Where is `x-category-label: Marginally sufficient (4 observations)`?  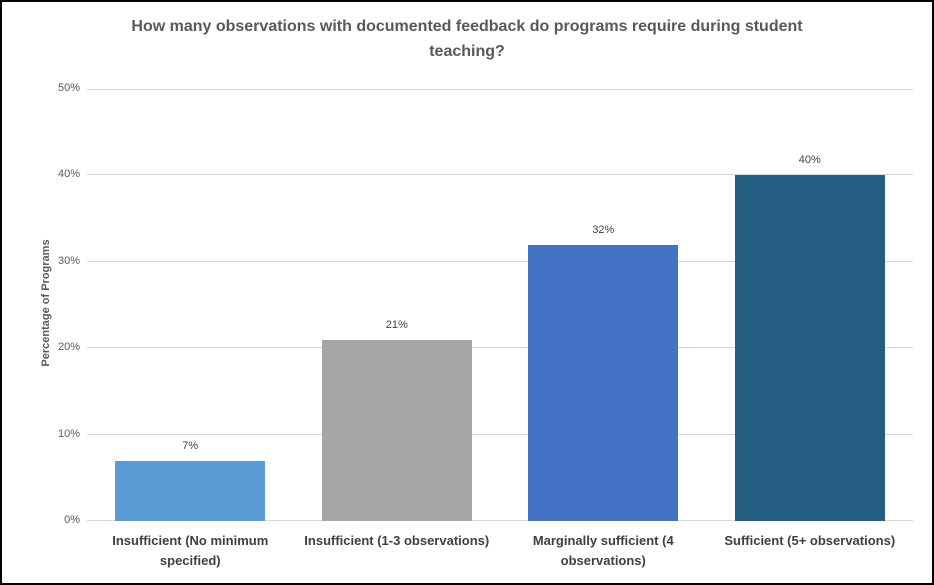
x-category-label: Marginally sufficient (4 observations) is located at coordinates (603, 550).